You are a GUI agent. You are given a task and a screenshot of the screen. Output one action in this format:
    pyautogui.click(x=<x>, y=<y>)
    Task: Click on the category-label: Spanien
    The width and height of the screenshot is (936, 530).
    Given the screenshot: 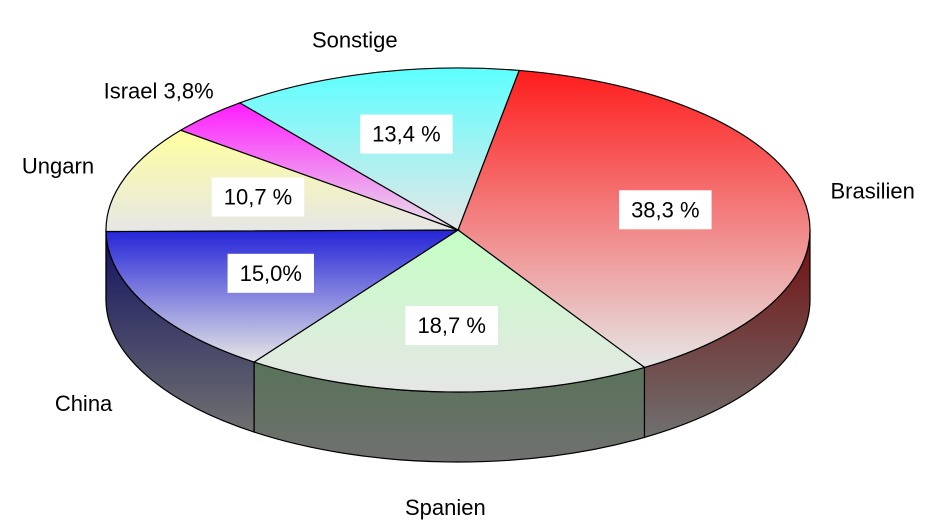 What is the action you would take?
    pyautogui.click(x=445, y=507)
    